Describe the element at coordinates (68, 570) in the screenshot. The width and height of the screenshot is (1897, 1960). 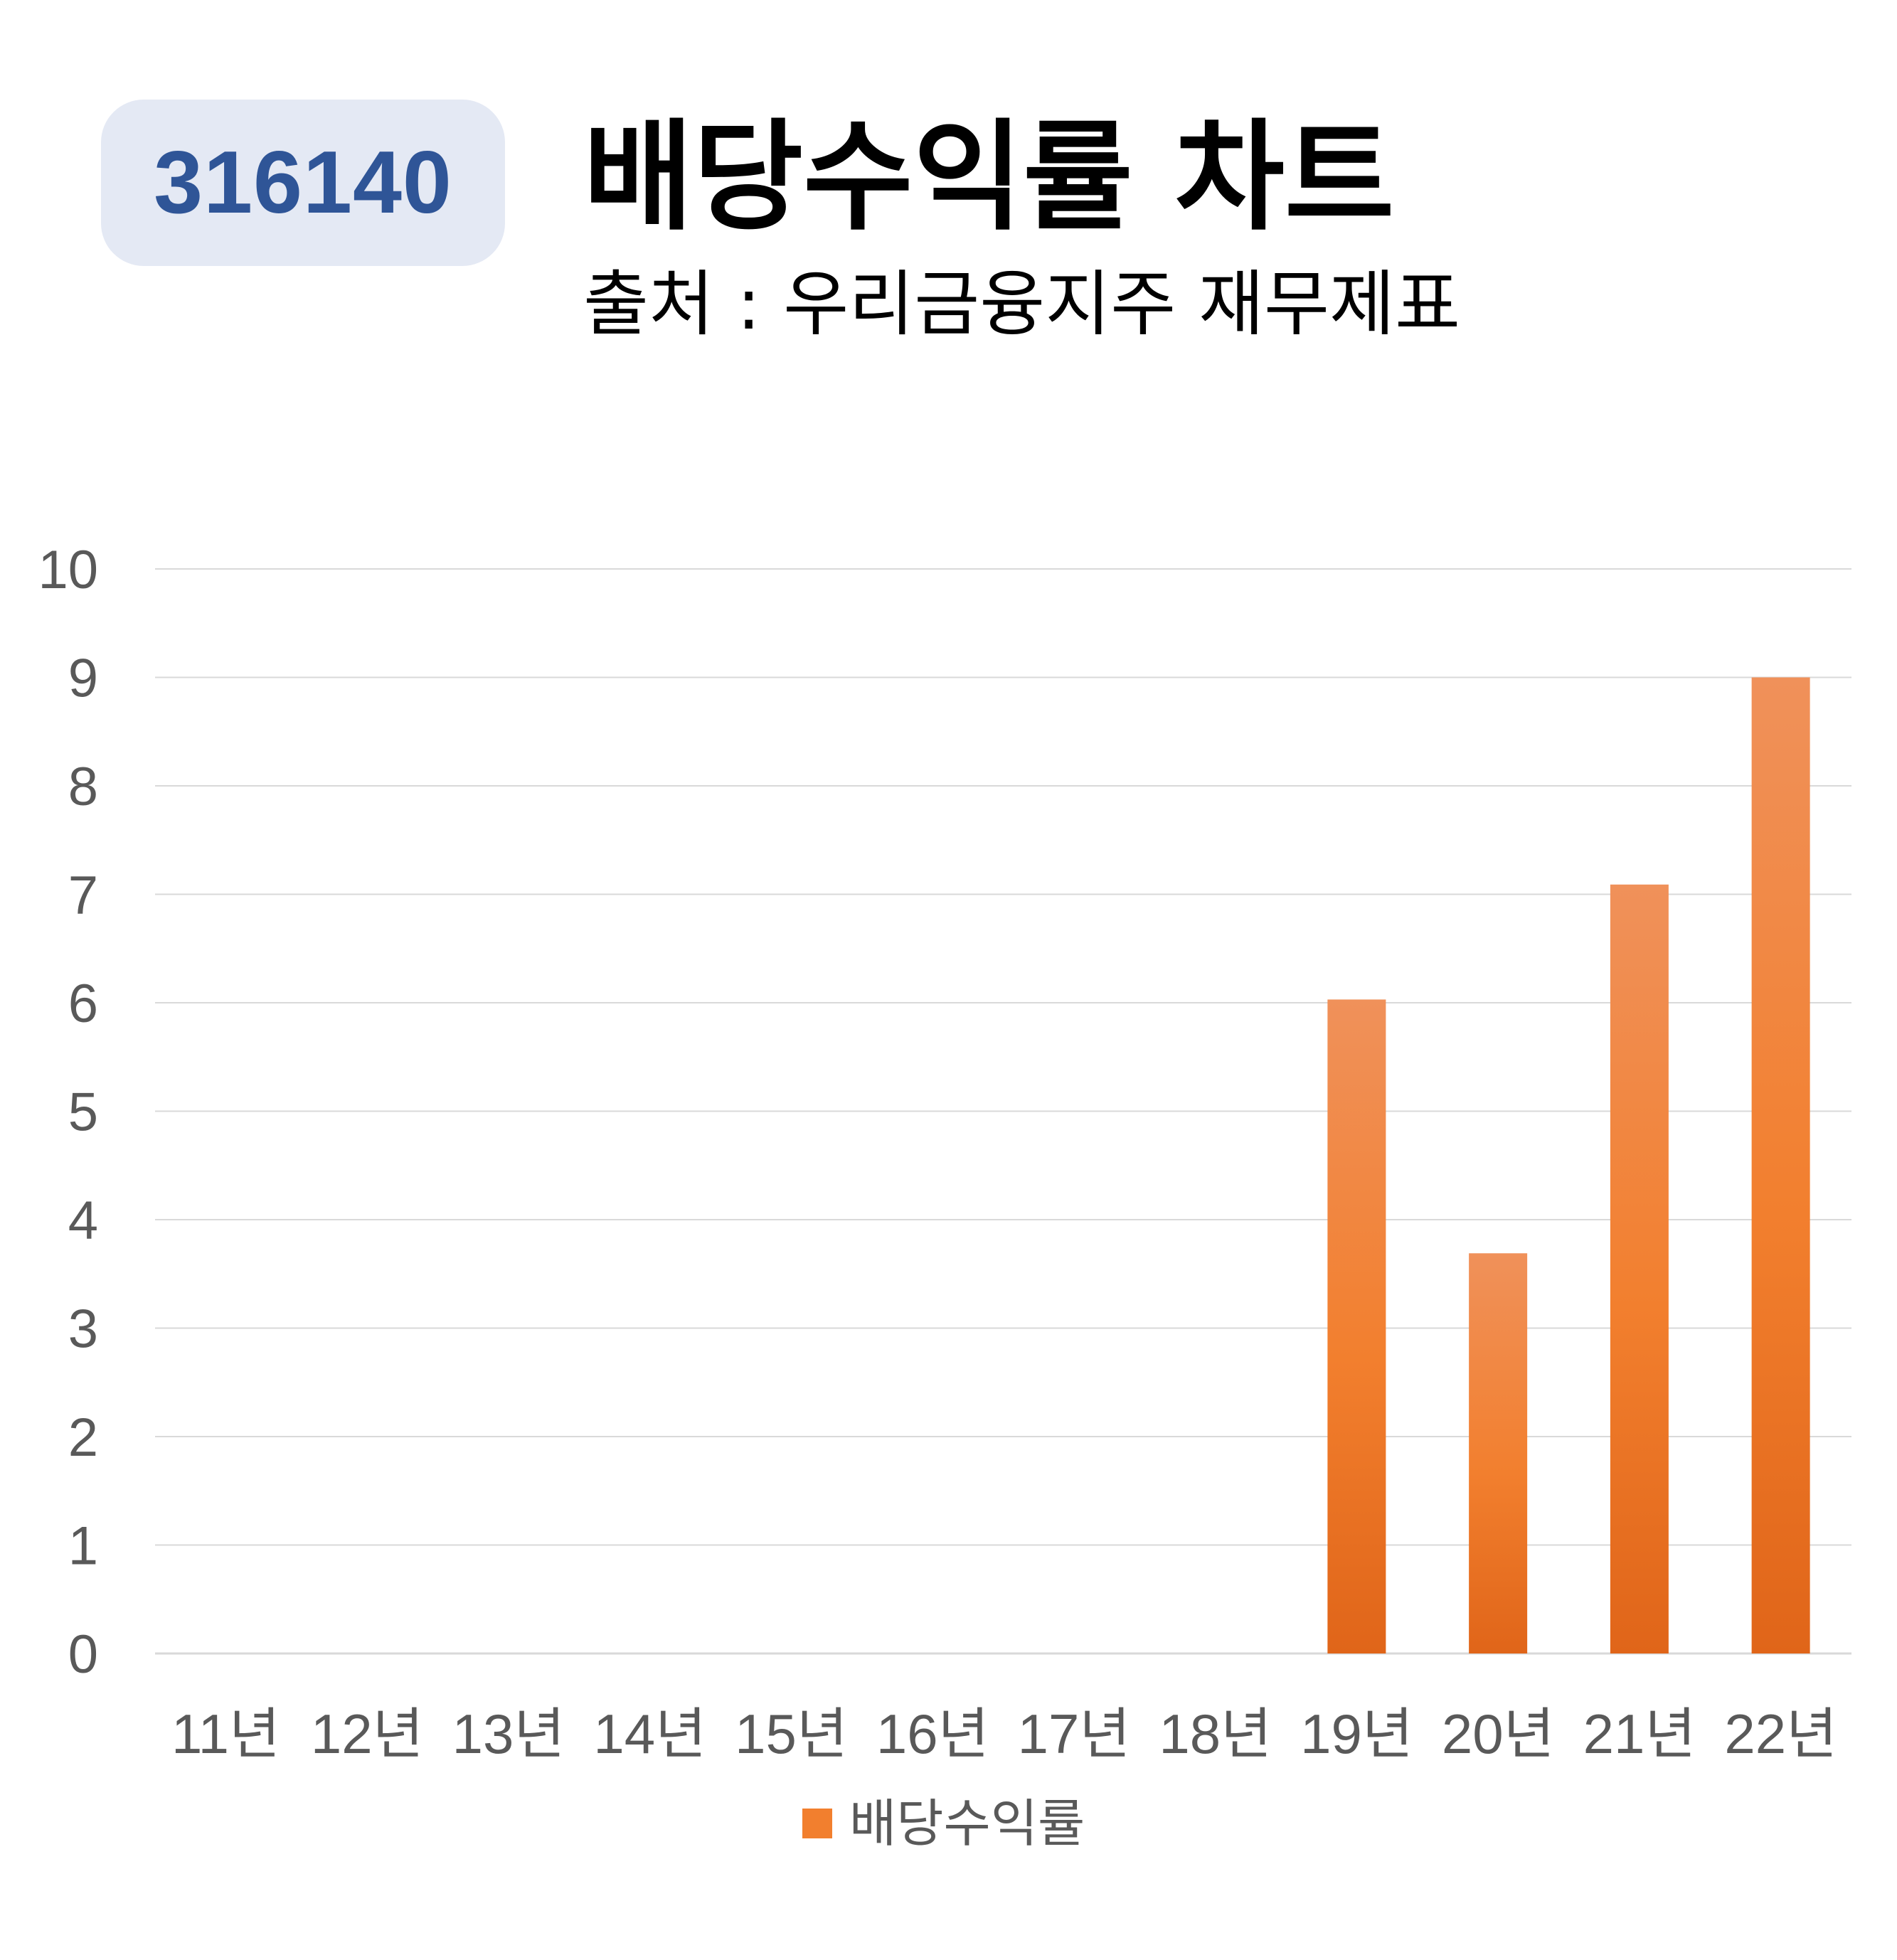
I see `y-tick-label: 10` at that location.